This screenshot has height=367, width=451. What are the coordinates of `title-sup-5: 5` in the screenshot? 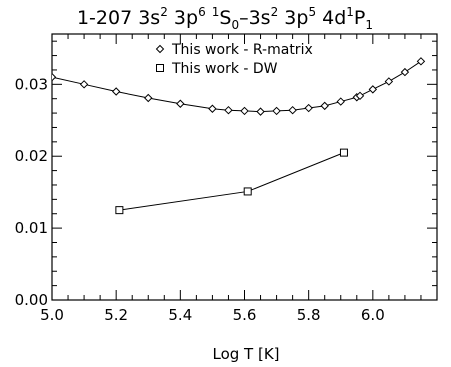 It's located at (312, 12).